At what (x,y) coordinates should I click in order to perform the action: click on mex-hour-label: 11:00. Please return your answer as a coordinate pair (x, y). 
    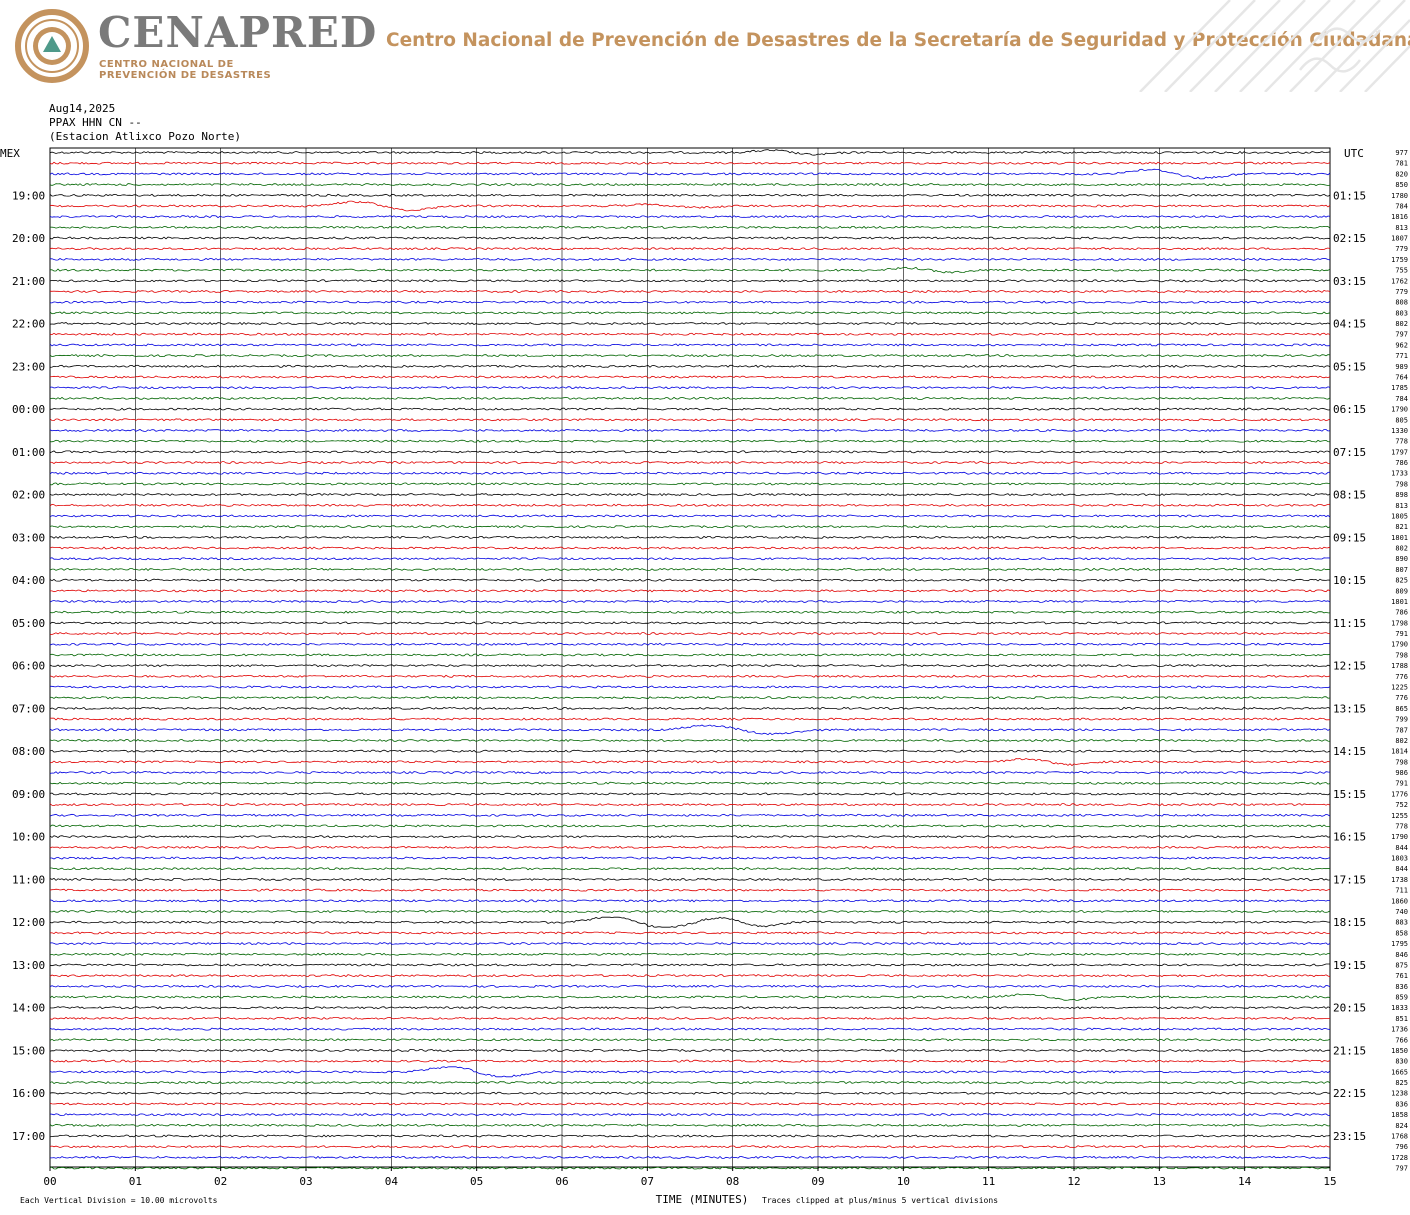
    Looking at the image, I should click on (28, 879).